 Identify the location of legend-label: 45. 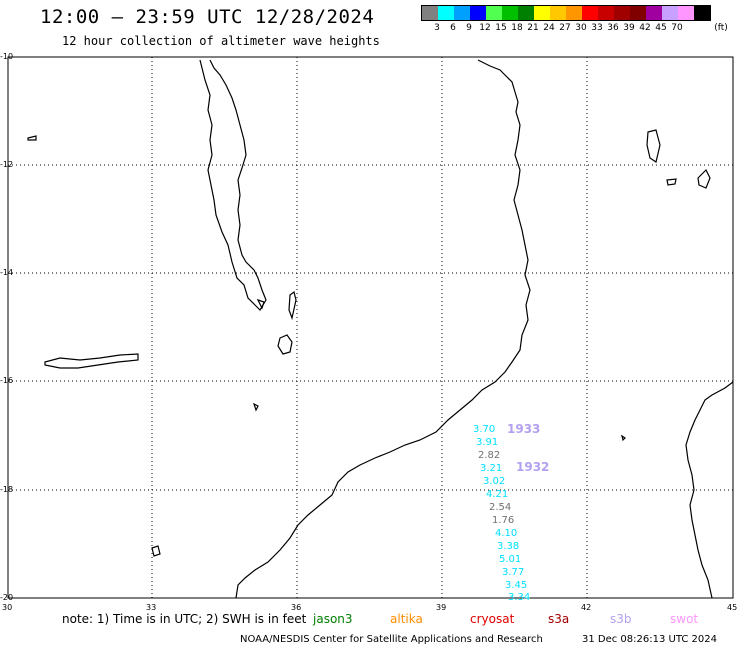
(661, 28).